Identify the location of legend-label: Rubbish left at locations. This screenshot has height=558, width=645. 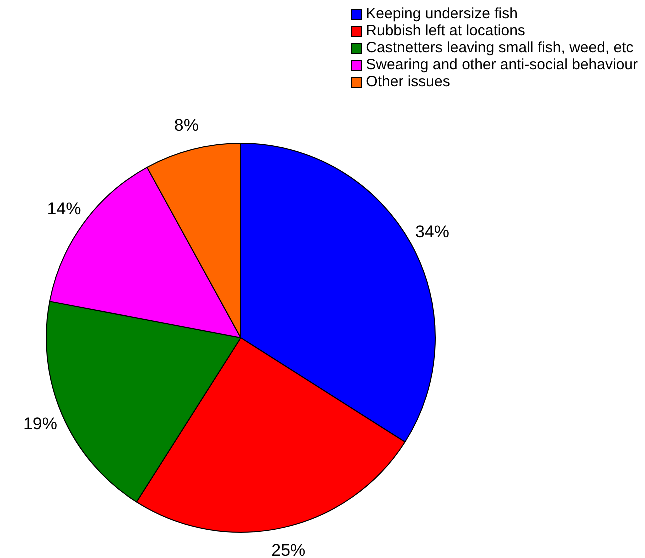
(446, 31).